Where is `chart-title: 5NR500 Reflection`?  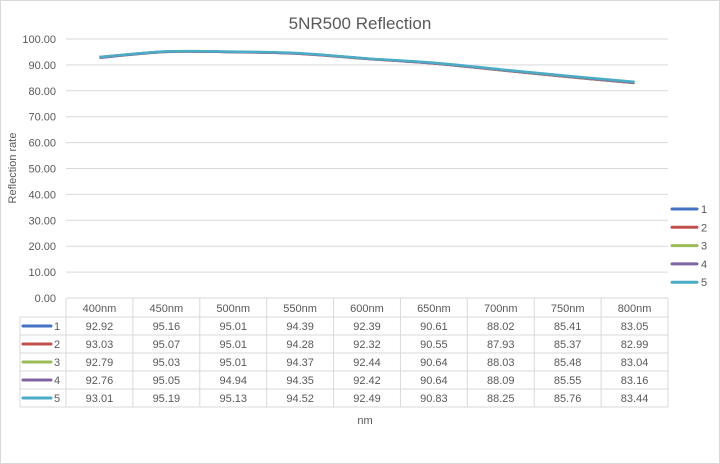 chart-title: 5NR500 Reflection is located at coordinates (360, 23).